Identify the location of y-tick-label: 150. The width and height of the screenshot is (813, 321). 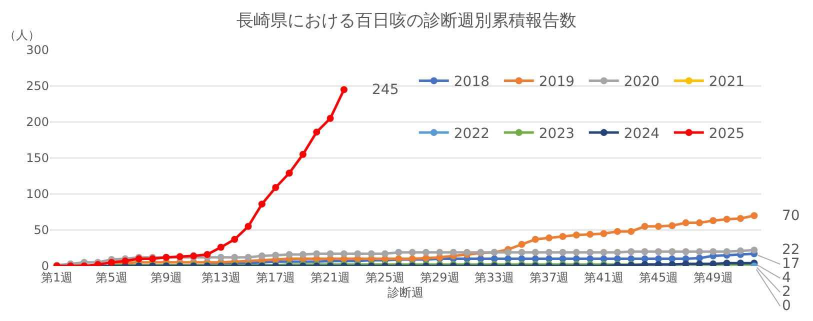
(37, 158).